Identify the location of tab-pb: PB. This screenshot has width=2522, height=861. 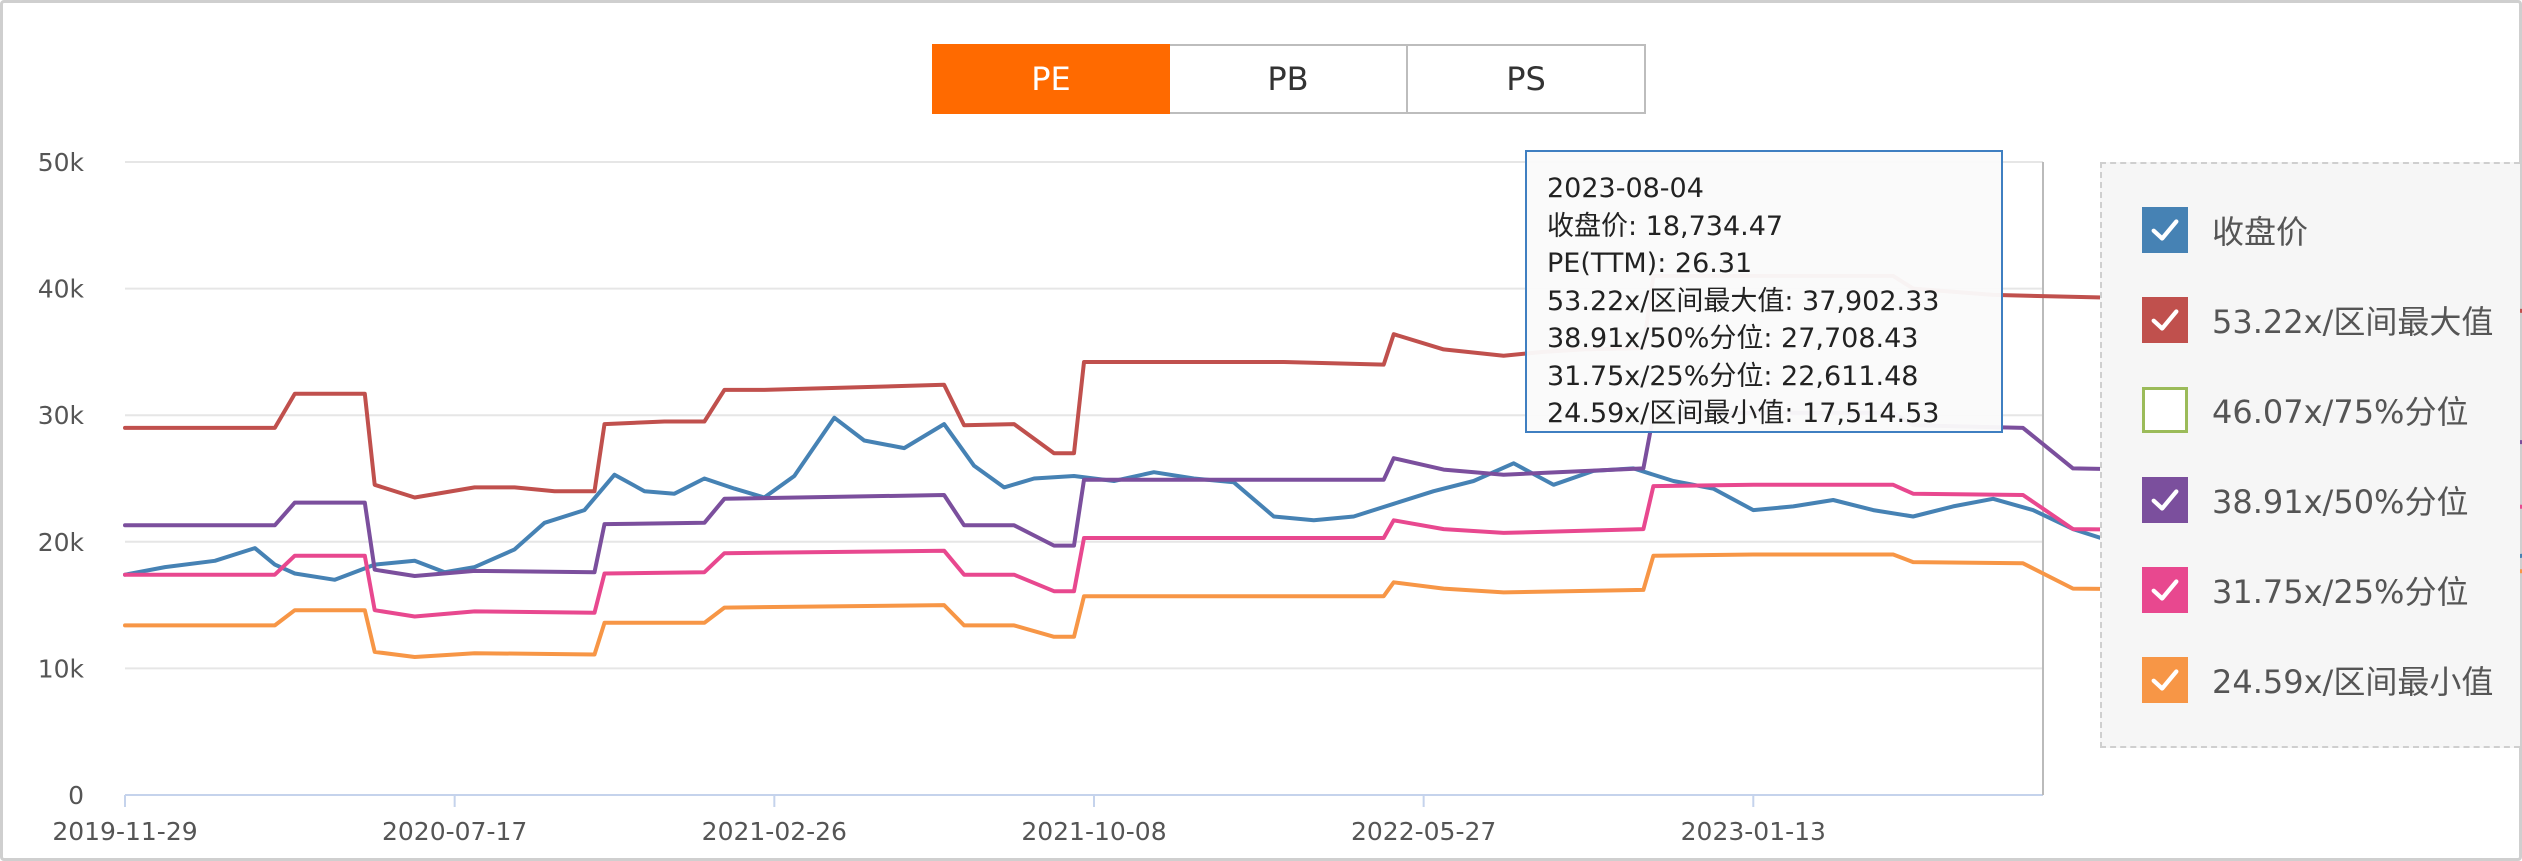
(1289, 79).